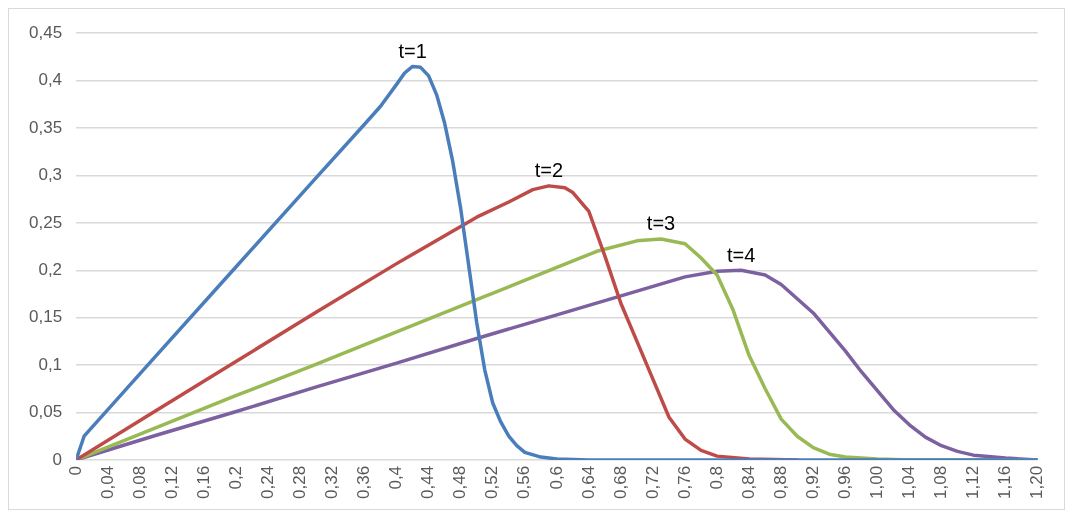 The width and height of the screenshot is (1073, 518). What do you see at coordinates (364, 482) in the screenshot?
I see `x-tick-label: 0,36` at bounding box center [364, 482].